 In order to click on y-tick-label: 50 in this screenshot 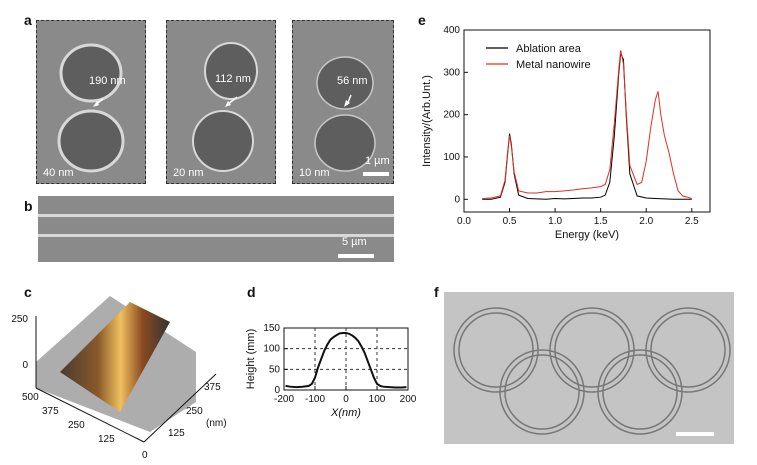, I will do `click(275, 369)`.